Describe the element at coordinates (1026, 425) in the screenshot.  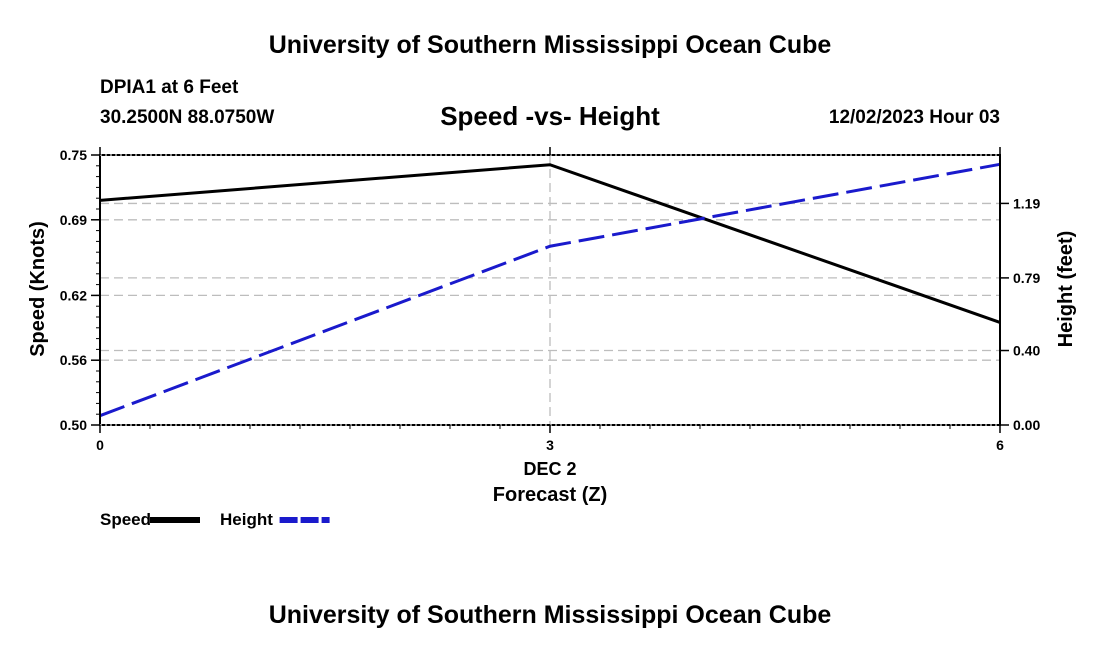
I see `right-tick-label: 0.00` at that location.